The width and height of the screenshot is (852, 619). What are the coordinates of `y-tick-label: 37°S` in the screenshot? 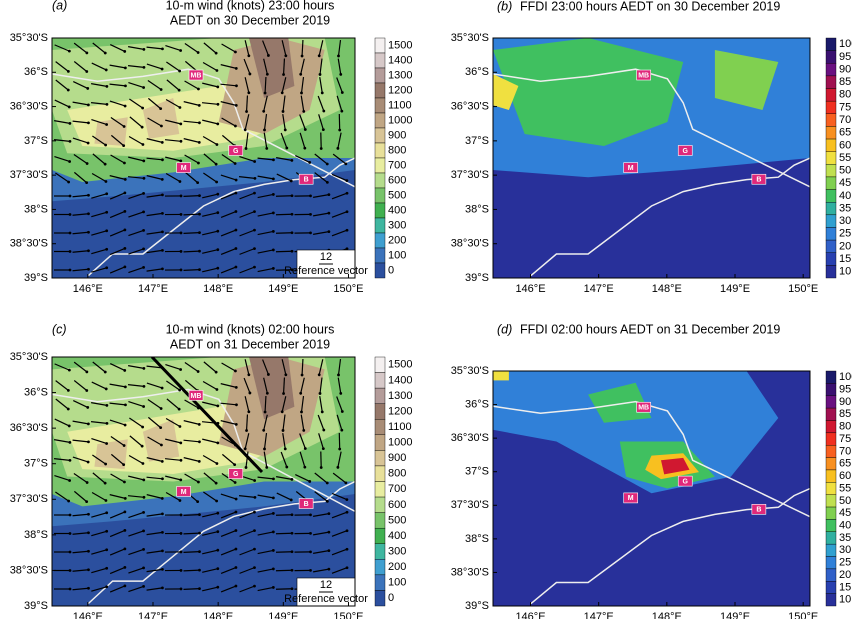 It's located at (36, 464).